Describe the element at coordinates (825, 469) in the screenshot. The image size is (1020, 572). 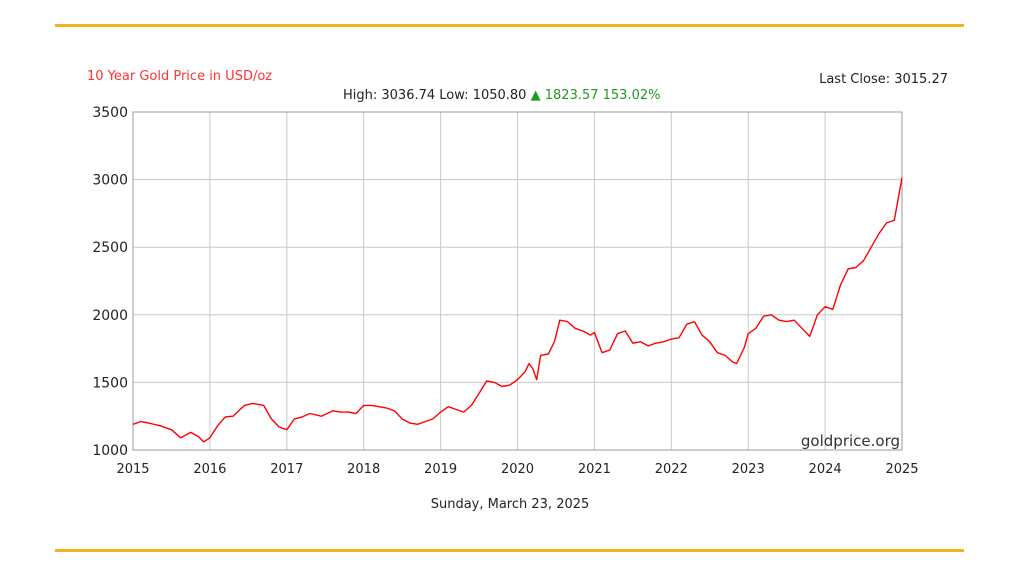
I see `x-tick-label: 2024` at that location.